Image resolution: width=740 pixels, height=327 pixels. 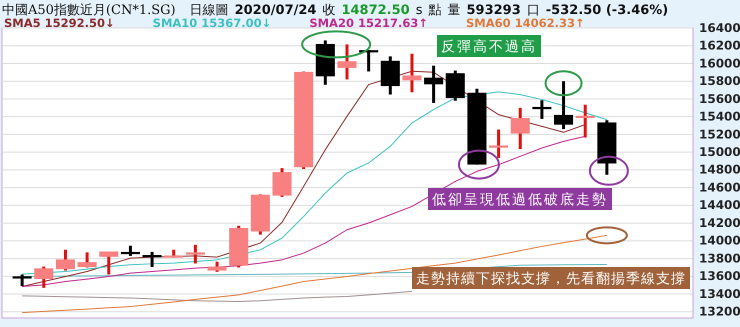 What do you see at coordinates (59, 23) in the screenshot?
I see `text: SMA5 15292.50↓` at bounding box center [59, 23].